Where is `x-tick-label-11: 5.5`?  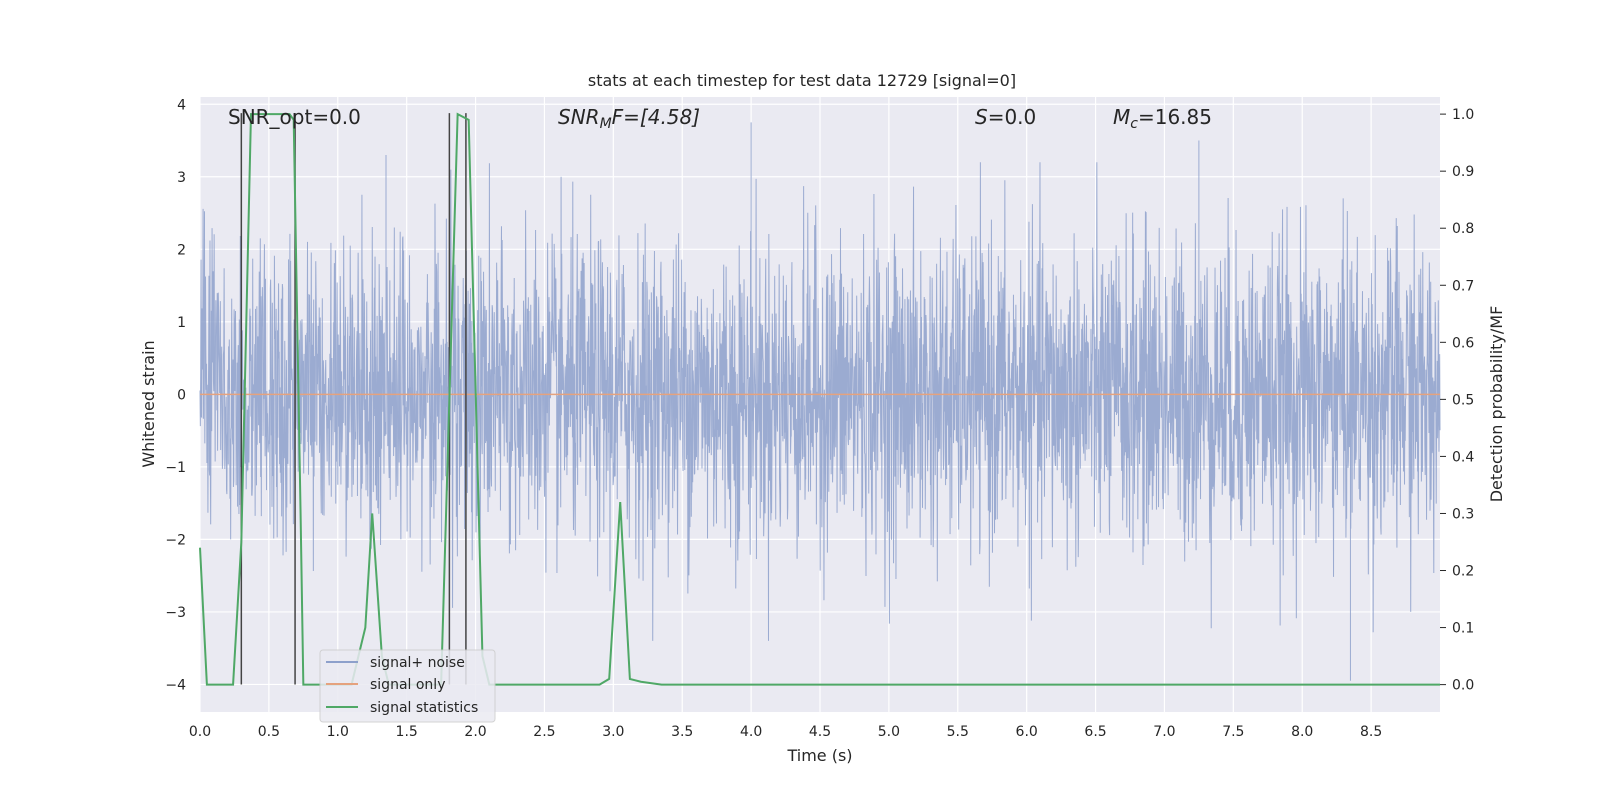
x-tick-label-11: 5.5 is located at coordinates (958, 732).